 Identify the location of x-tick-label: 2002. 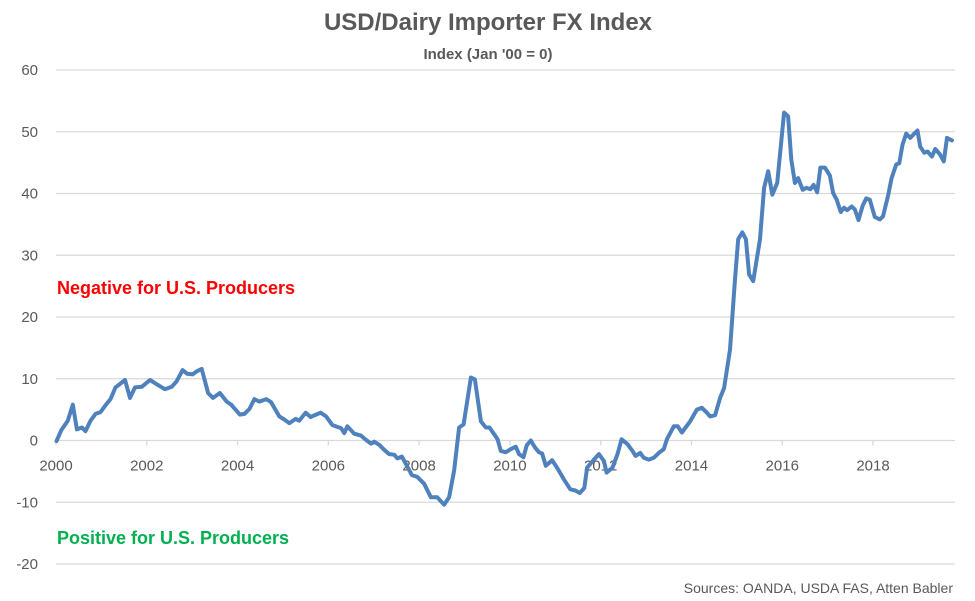
(146, 466).